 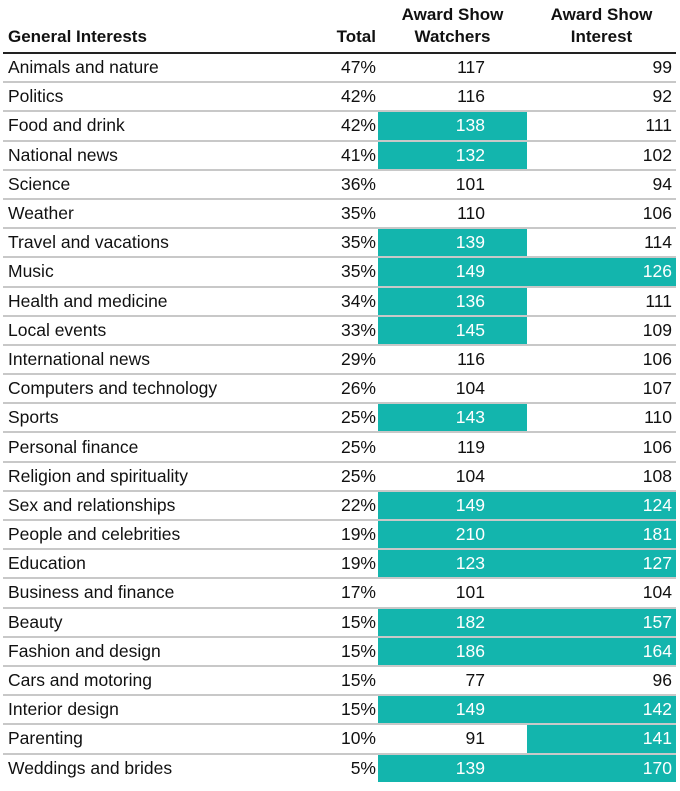 What do you see at coordinates (601, 126) in the screenshot?
I see `interest-index-cell: 111` at bounding box center [601, 126].